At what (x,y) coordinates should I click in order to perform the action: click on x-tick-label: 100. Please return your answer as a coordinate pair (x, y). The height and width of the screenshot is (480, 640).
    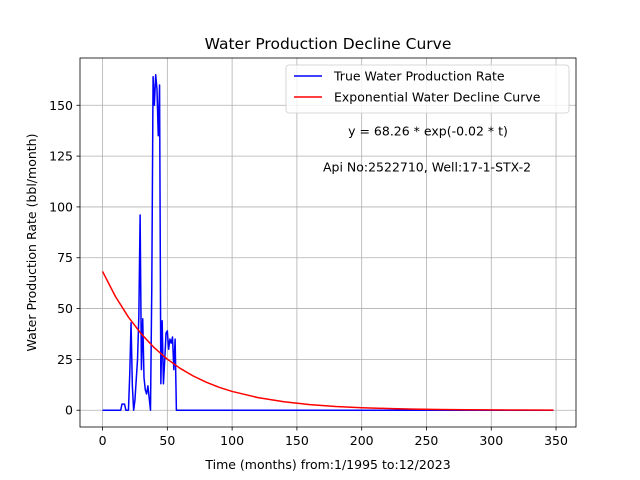
    Looking at the image, I should click on (232, 440).